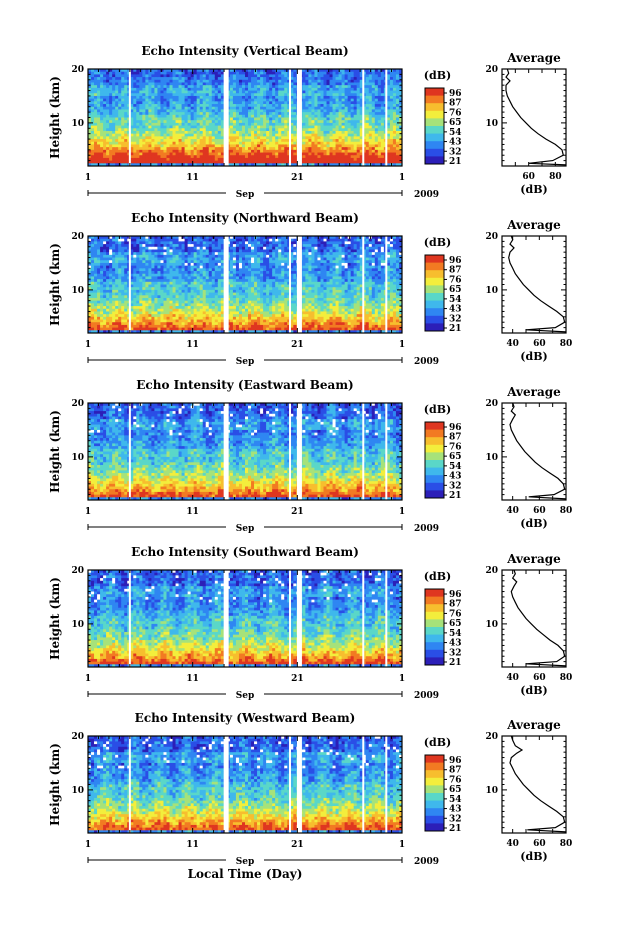 The height and width of the screenshot is (935, 620). I want to click on y-axis-label: Height (km), so click(55, 618).